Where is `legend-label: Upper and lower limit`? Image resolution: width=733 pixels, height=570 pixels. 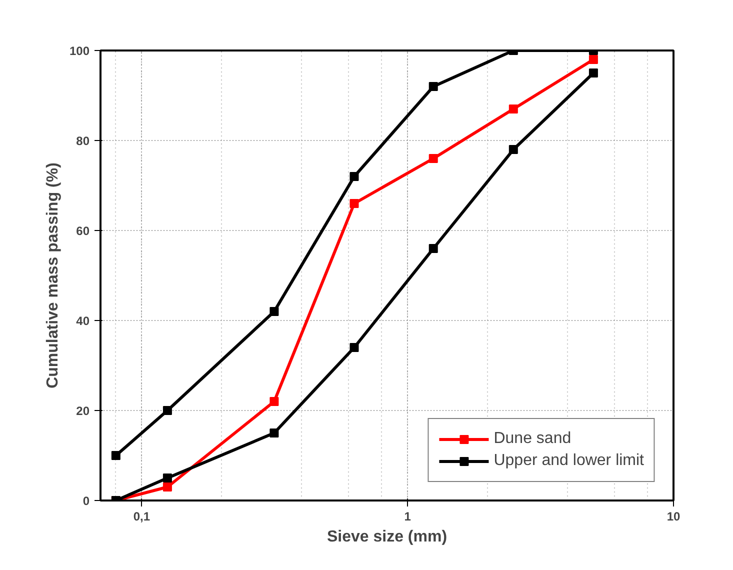 legend-label: Upper and lower limit is located at coordinates (569, 461).